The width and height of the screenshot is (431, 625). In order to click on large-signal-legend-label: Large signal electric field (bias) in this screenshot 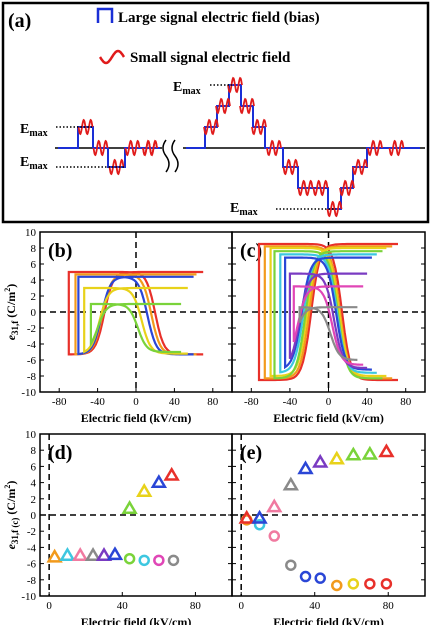, I will do `click(219, 18)`.